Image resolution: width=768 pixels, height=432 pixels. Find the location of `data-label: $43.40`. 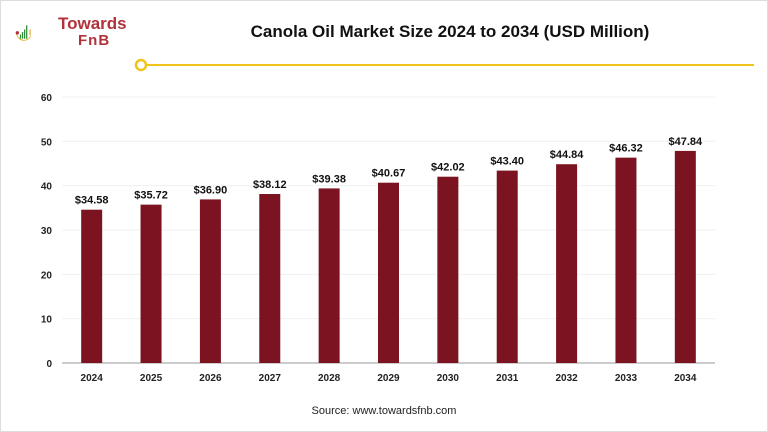

data-label: $43.40 is located at coordinates (507, 162).